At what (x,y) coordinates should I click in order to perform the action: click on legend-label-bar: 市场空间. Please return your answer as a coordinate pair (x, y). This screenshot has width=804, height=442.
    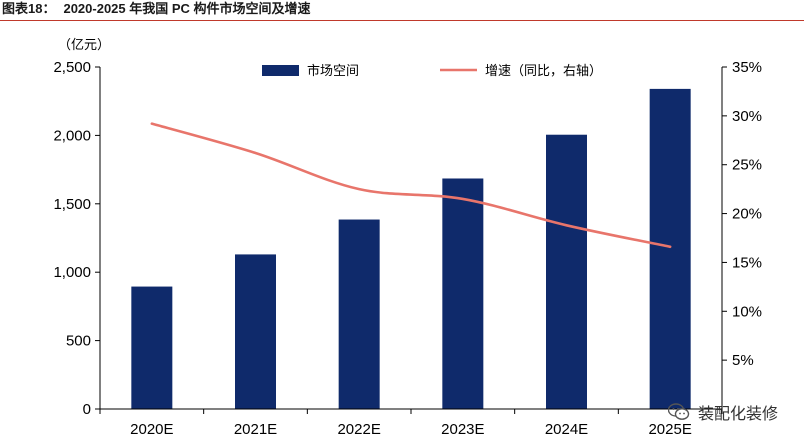
    Looking at the image, I should click on (333, 70).